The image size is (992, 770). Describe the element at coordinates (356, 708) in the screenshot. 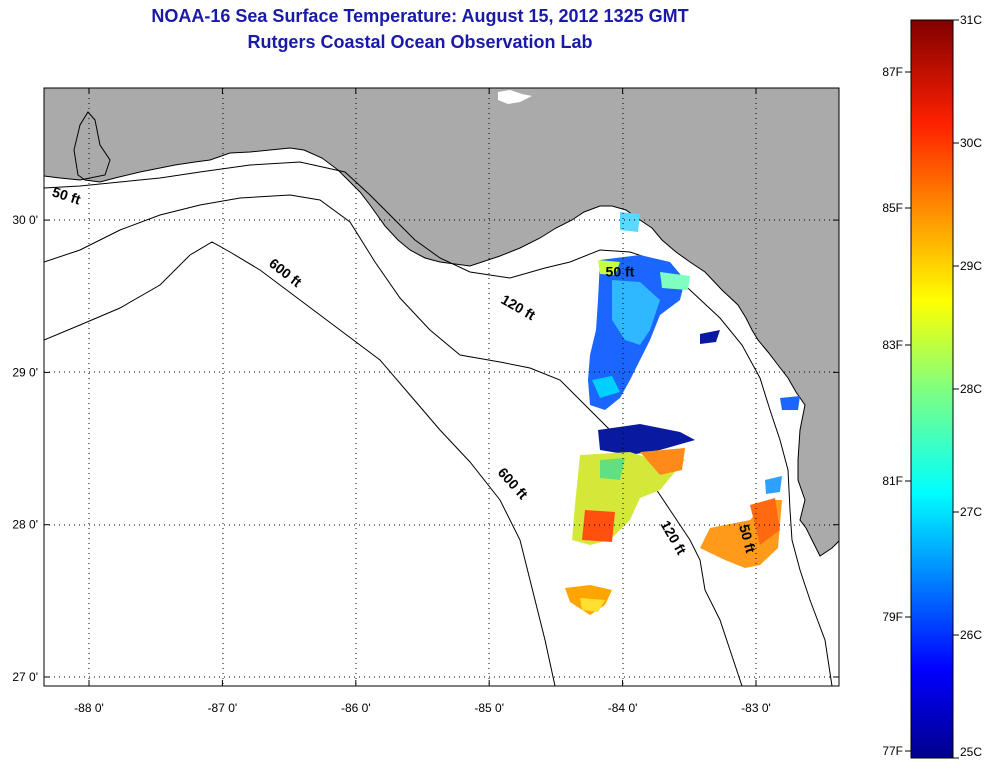

I see `lon-tick-label: -86 0'` at that location.